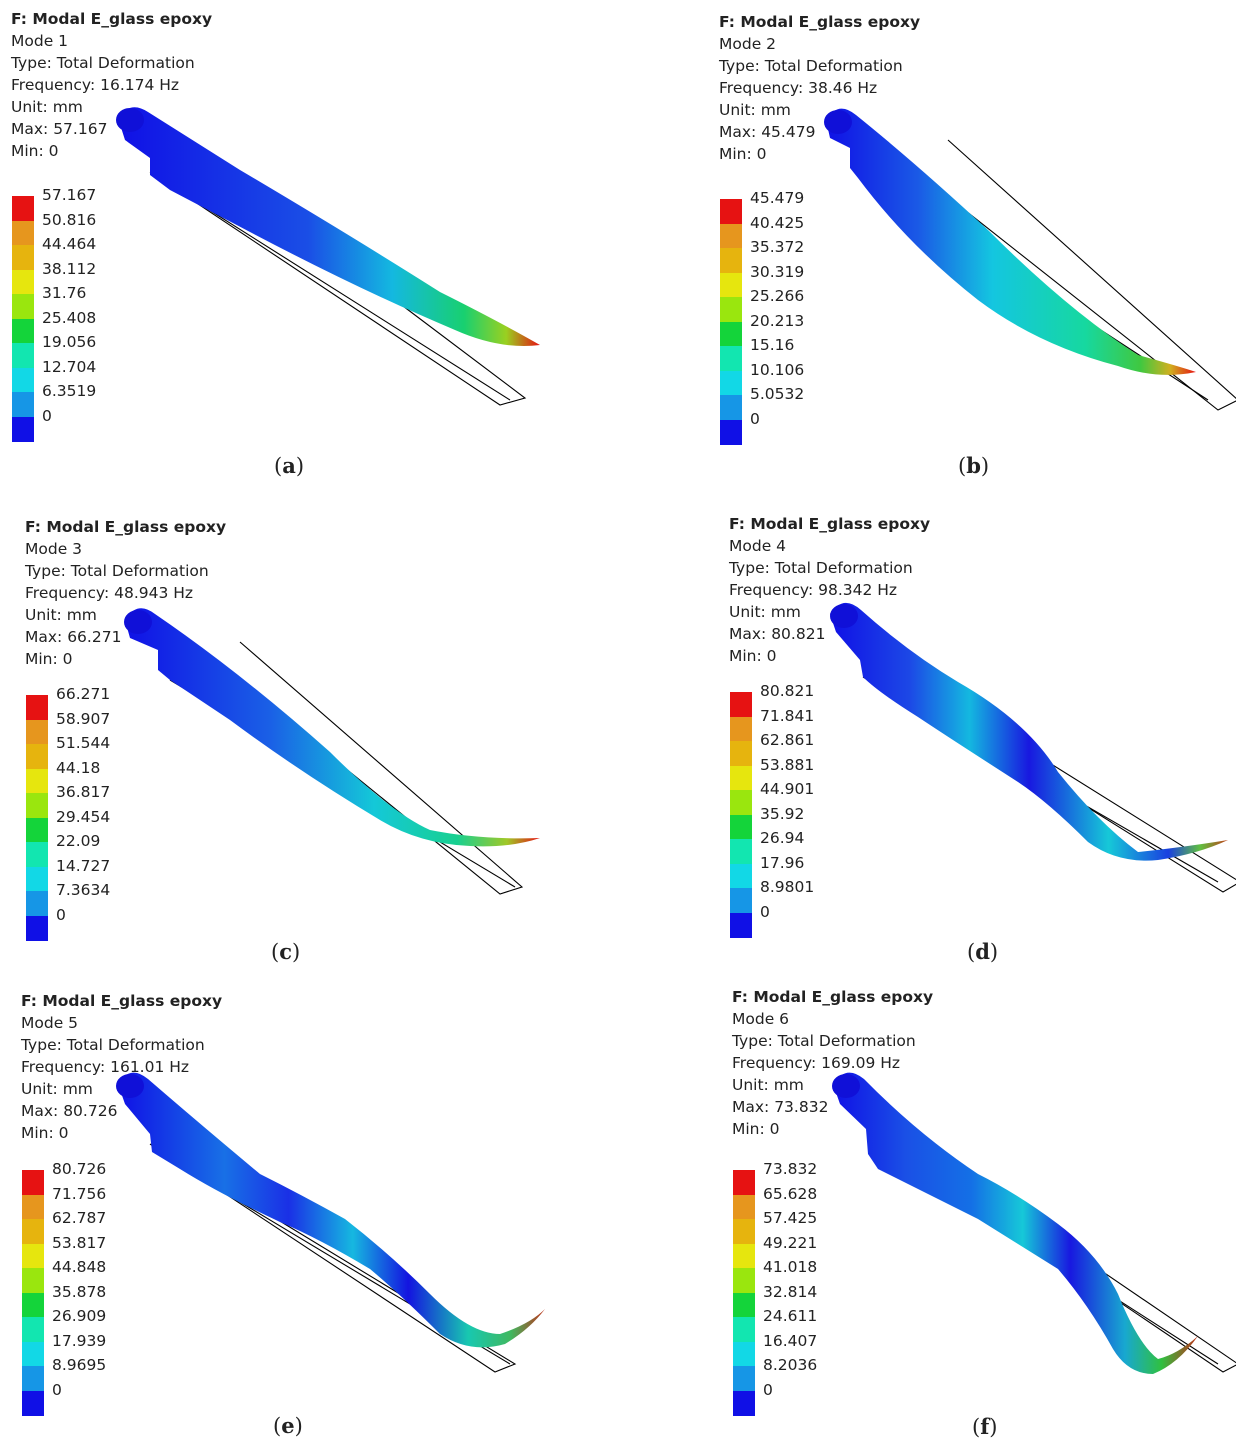  I want to click on frequency-label: Frequency: 48.943 Hz, so click(109, 593).